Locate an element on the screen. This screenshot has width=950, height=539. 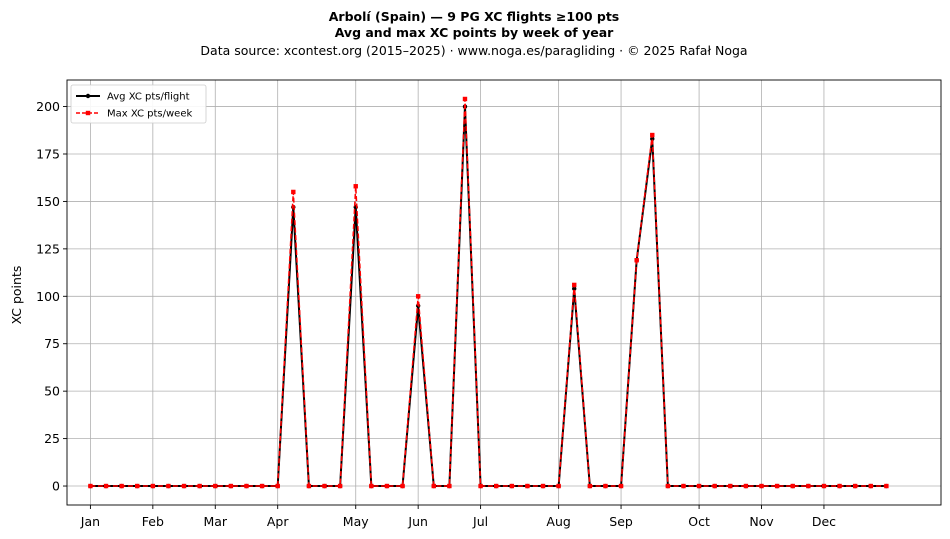
y-tick-label: 75 is located at coordinates (52, 343).